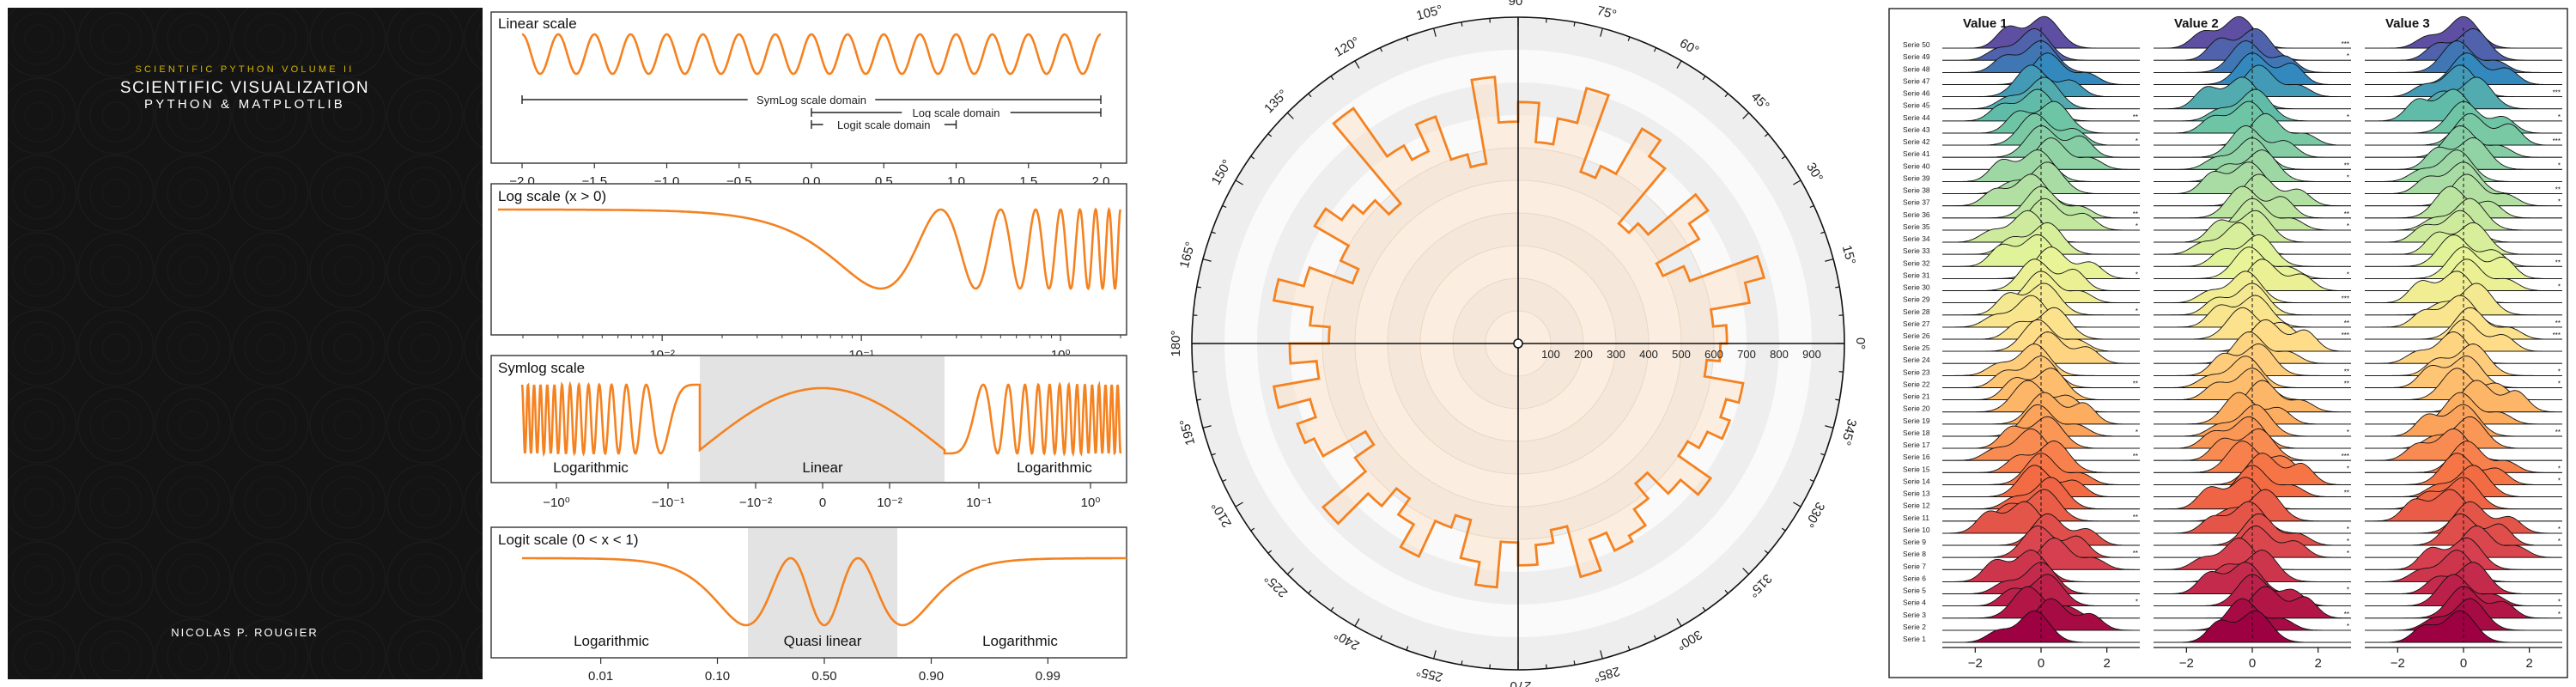 This screenshot has width=2576, height=687. What do you see at coordinates (1915, 566) in the screenshot?
I see `series-label: Serie 7` at bounding box center [1915, 566].